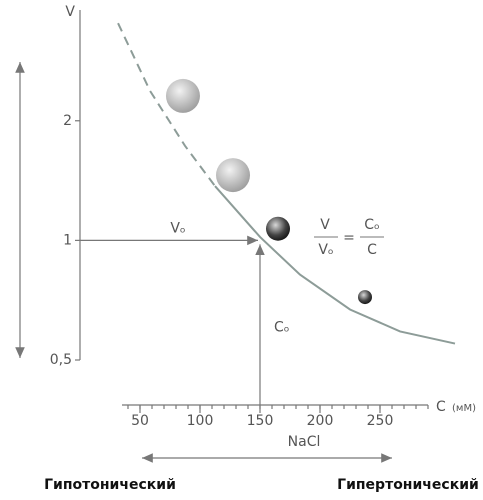 This screenshot has width=483, height=500. I want to click on reference-x-label: Cₒ, so click(282, 328).